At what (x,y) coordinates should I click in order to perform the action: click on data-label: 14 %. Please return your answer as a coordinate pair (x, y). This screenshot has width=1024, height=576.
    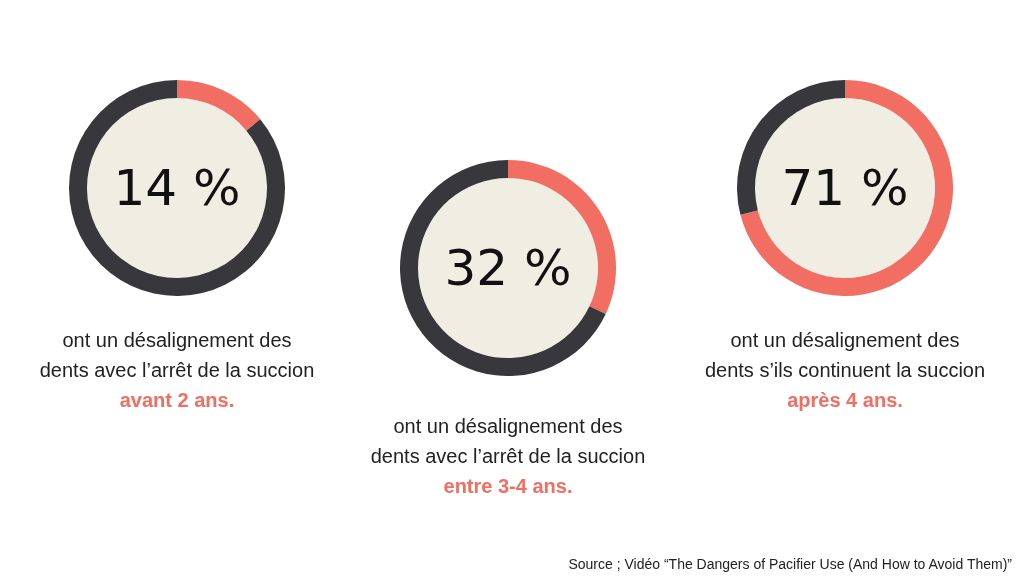
    Looking at the image, I should click on (177, 188).